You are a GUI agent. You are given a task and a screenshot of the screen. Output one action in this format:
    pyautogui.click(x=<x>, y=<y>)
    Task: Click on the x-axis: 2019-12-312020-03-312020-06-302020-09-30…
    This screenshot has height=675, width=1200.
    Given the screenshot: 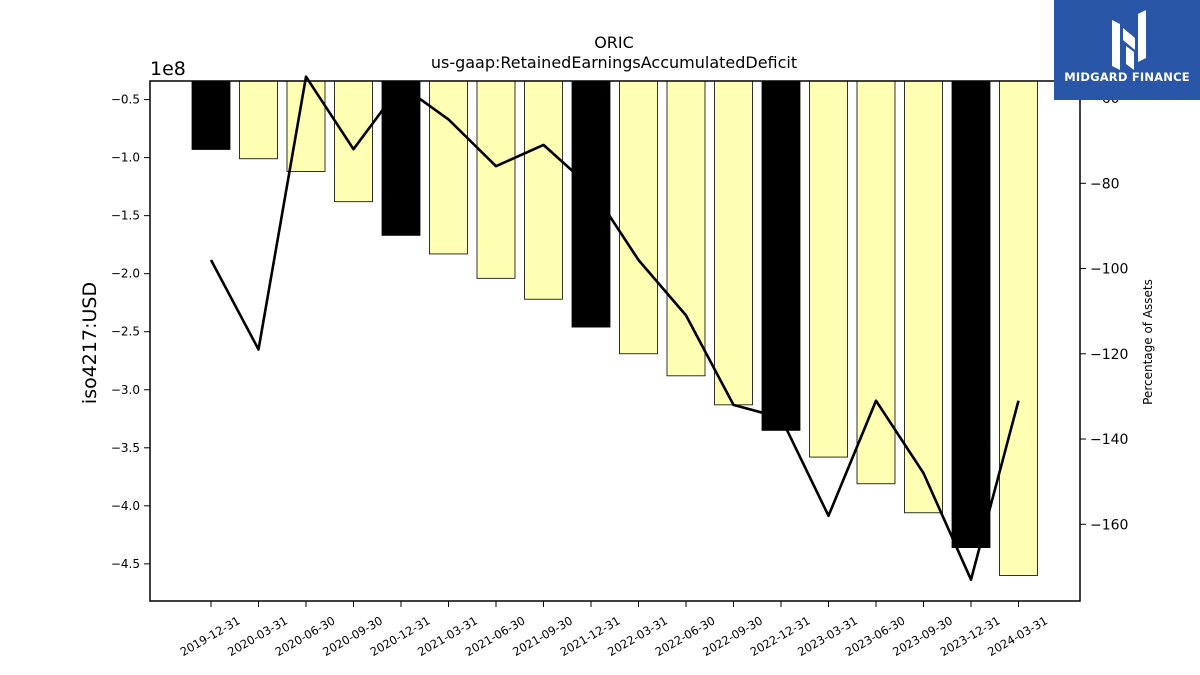 What is the action you would take?
    pyautogui.click(x=614, y=630)
    